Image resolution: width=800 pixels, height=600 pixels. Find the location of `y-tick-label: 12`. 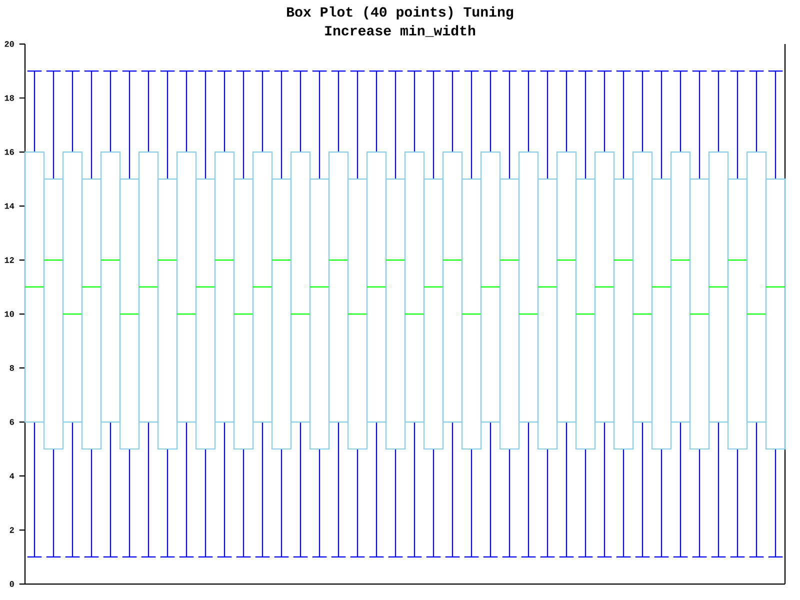

y-tick-label: 12 is located at coordinates (9, 260).